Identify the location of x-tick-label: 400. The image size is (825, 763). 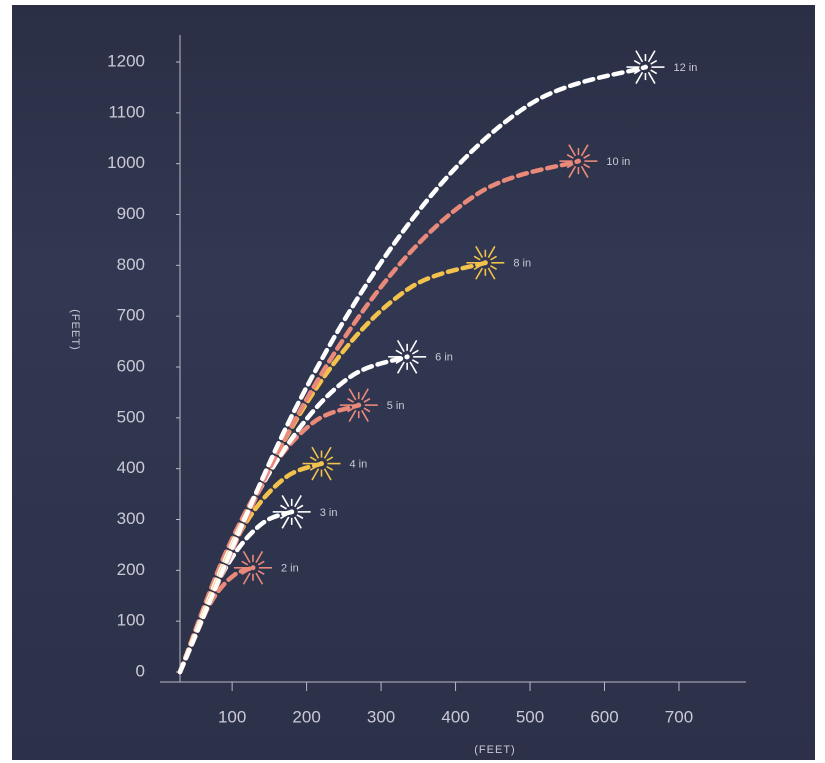
(455, 716).